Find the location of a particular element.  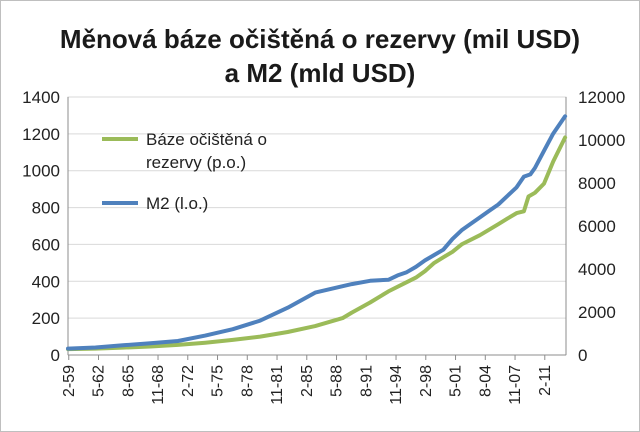

left-tick-label: 600 is located at coordinates (46, 244).